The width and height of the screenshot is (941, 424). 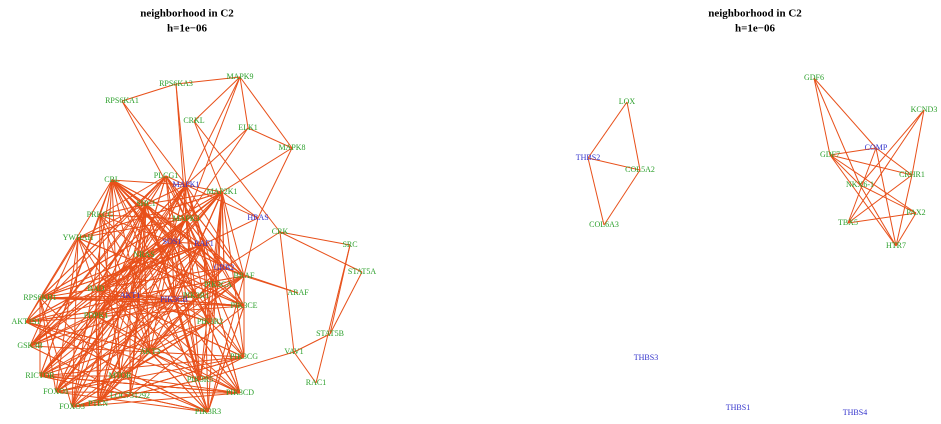 I want to click on node-label: CRHR1, so click(x=912, y=174).